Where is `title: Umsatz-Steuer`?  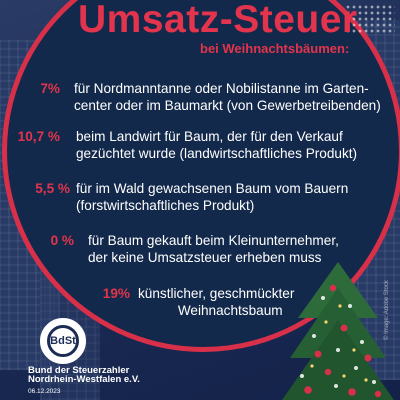
title: Umsatz-Steuer is located at coordinates (218, 20).